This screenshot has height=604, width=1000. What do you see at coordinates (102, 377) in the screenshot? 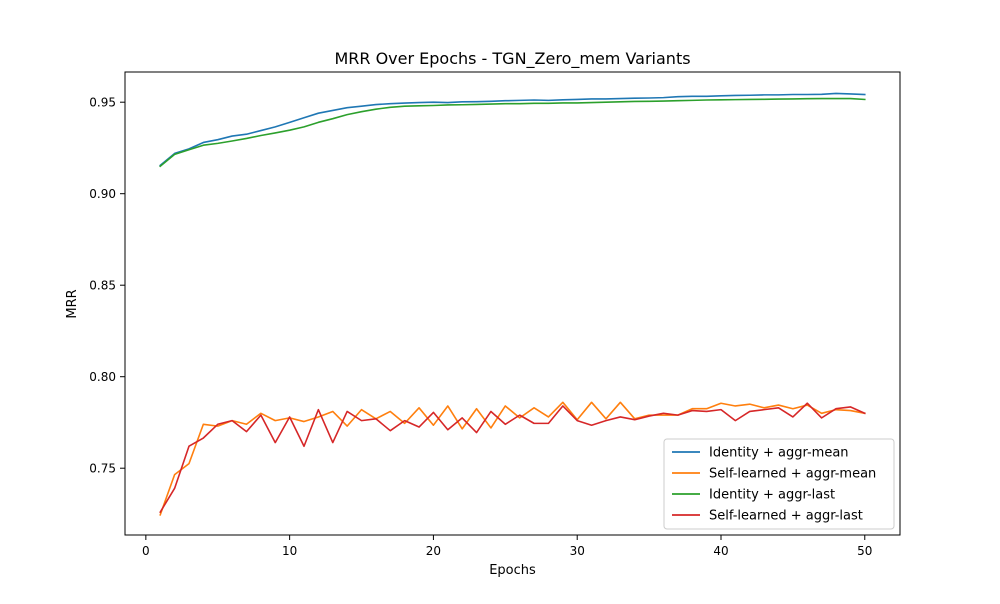
I see `y-tick-label: 0.80` at bounding box center [102, 377].